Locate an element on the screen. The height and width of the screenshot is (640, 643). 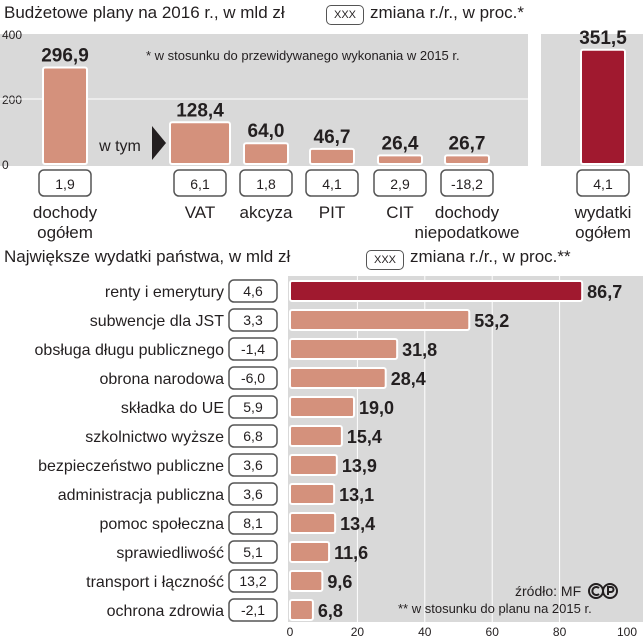
bottom-change-label: 5,9 is located at coordinates (253, 407).